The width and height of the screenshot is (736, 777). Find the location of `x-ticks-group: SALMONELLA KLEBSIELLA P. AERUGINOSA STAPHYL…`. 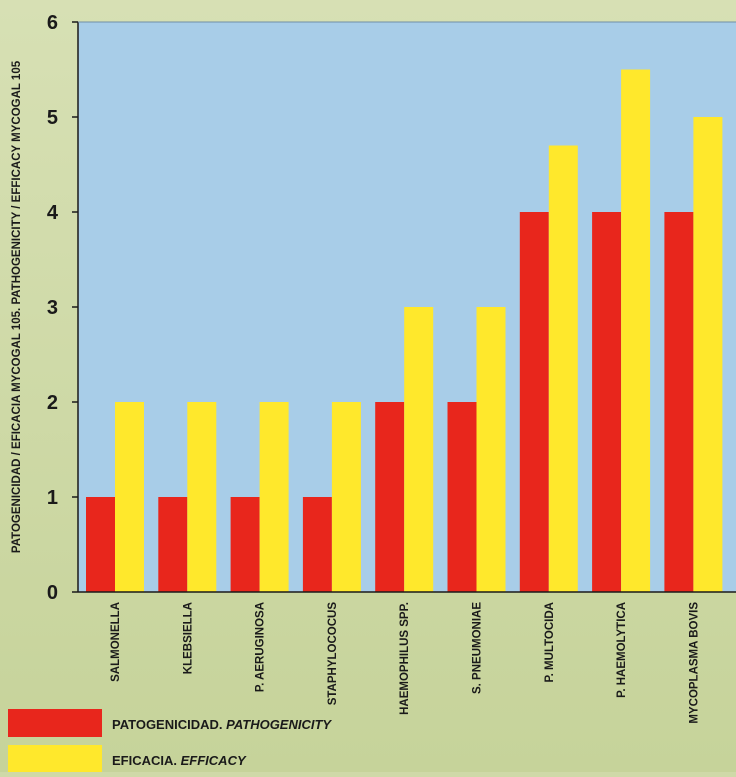

x-ticks-group: SALMONELLA KLEBSIELLA P. AERUGINOSA STAPHYL… is located at coordinates (405, 663).